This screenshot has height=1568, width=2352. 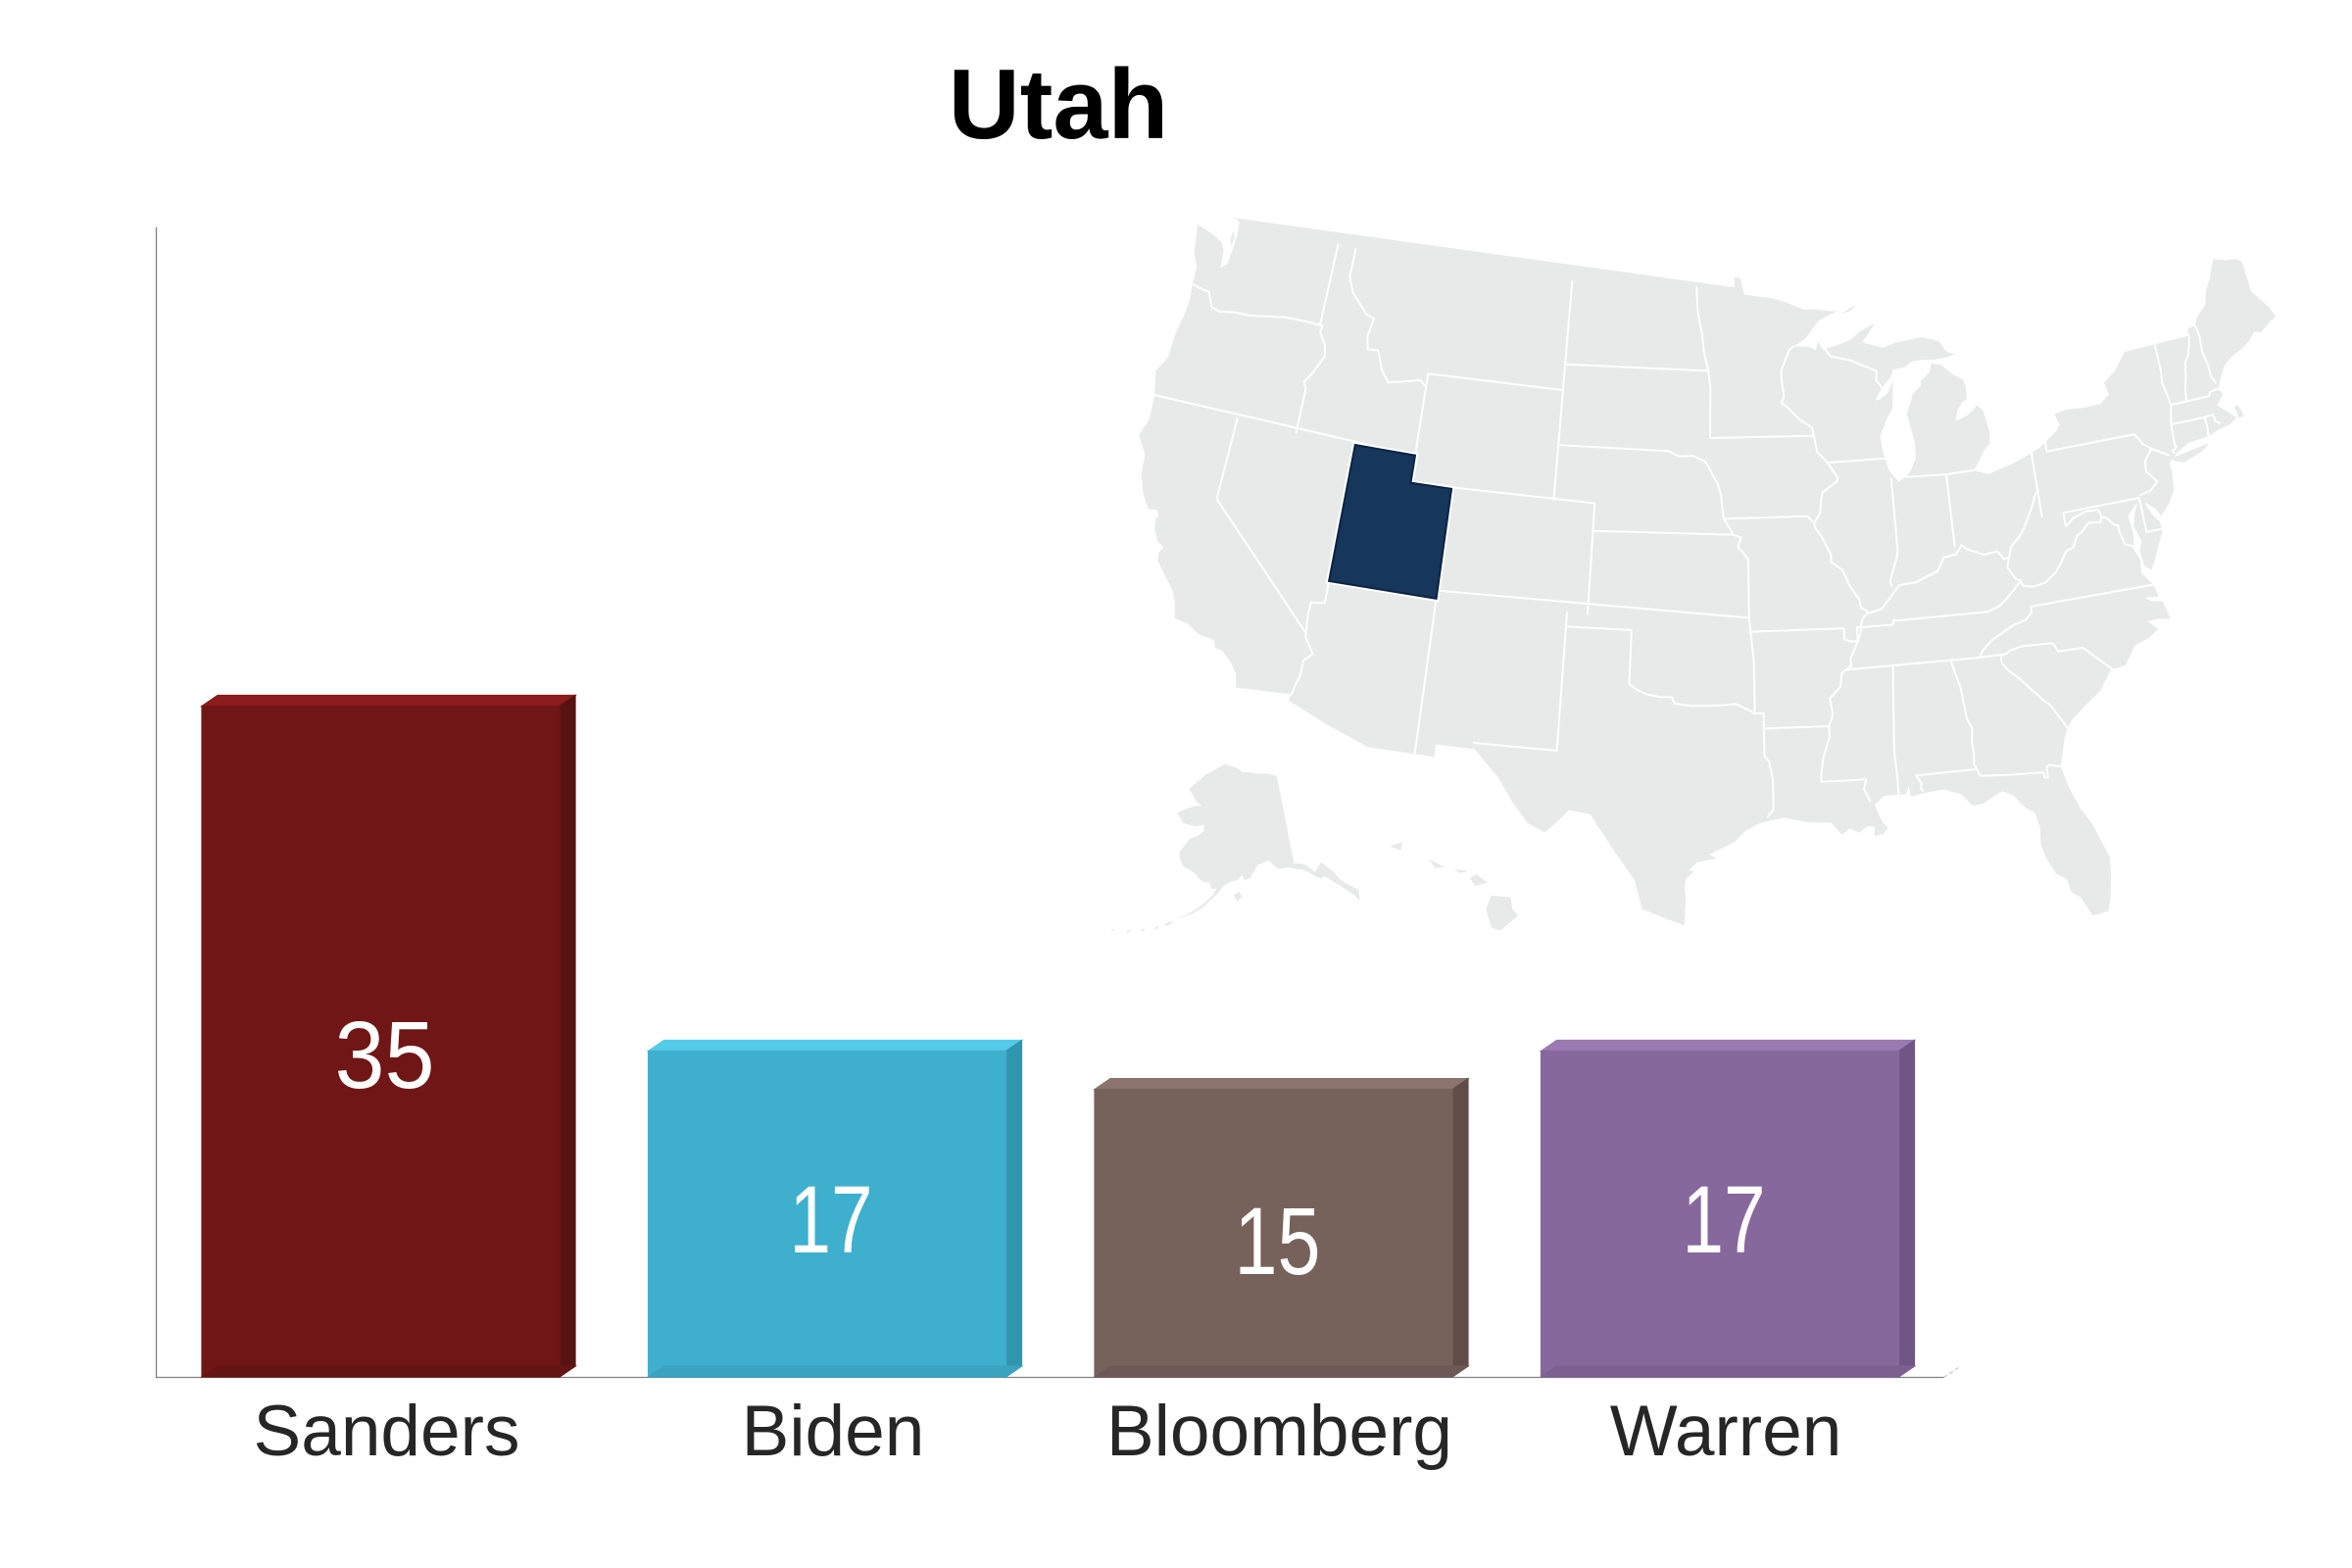 What do you see at coordinates (833, 1431) in the screenshot?
I see `svg-text: Biden` at bounding box center [833, 1431].